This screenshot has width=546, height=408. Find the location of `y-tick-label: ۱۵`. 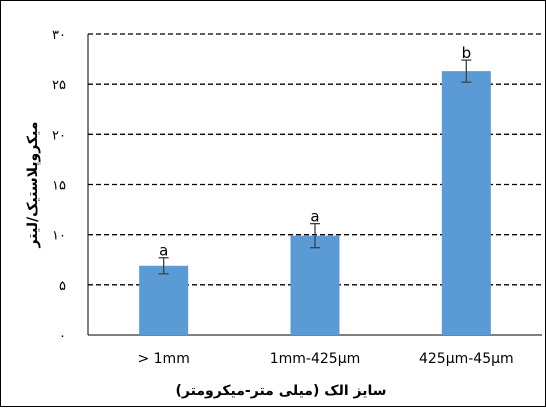

y-tick-label: ۱۵ is located at coordinates (59, 186).